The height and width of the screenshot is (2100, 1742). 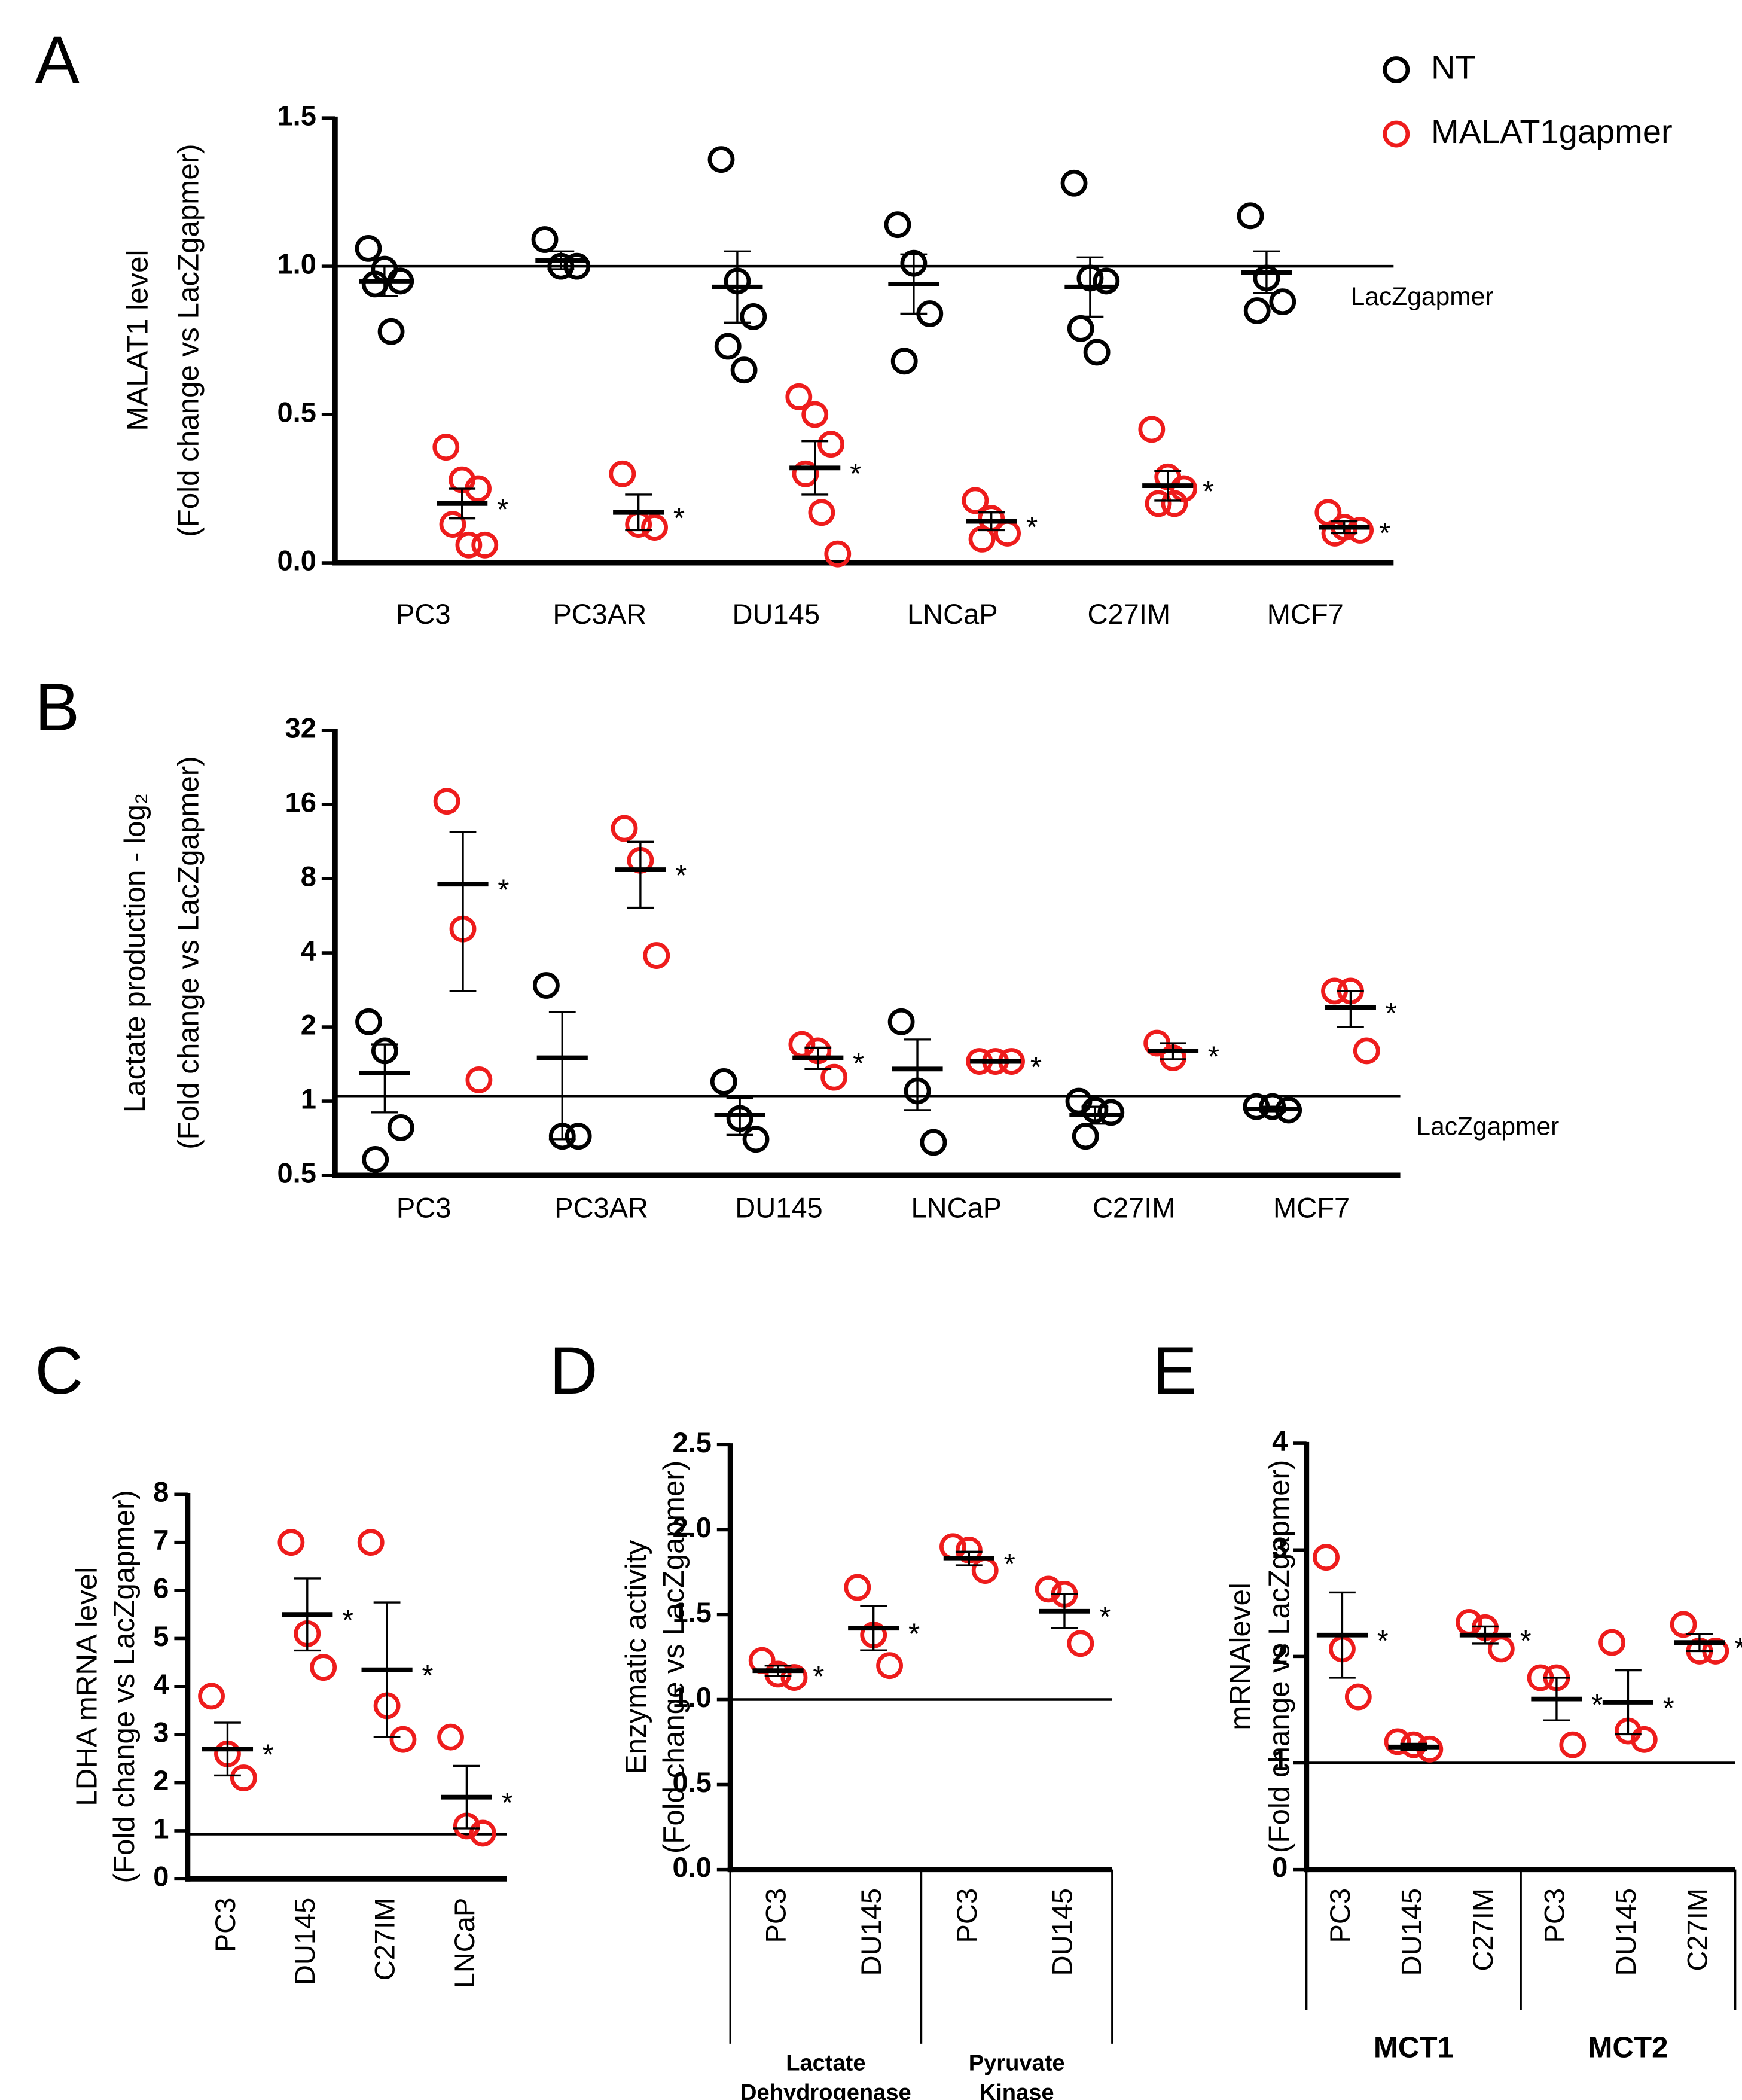 I want to click on y-tick-label: 32, so click(x=300, y=728).